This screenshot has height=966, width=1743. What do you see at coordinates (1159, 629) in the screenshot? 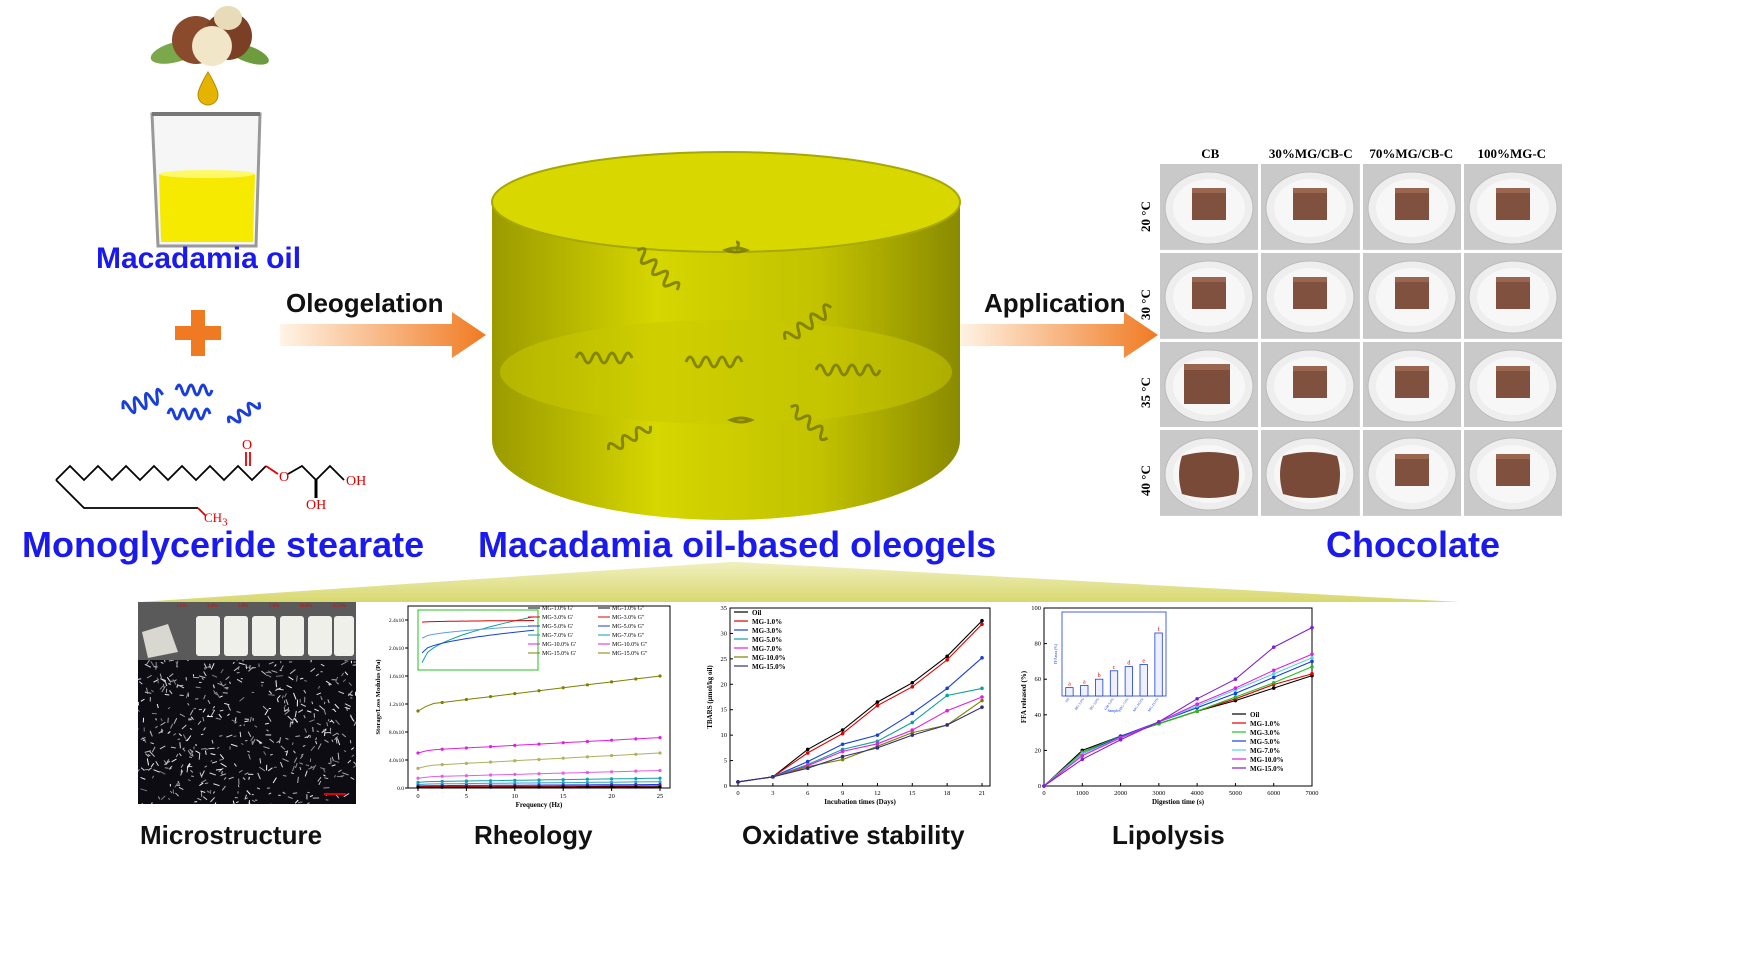
I see `significance-letter: f` at bounding box center [1159, 629].